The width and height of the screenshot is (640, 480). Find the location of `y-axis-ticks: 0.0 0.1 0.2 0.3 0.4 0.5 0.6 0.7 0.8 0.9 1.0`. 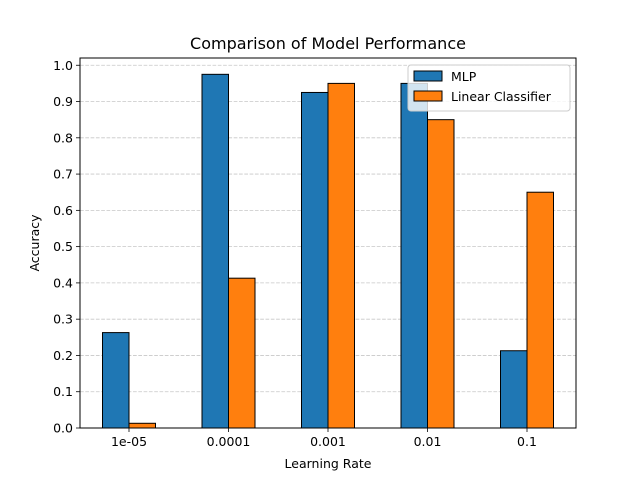

y-axis-ticks: 0.0 0.1 0.2 0.3 0.4 0.5 0.6 0.7 0.8 0.9 1.0 is located at coordinates (66, 247).